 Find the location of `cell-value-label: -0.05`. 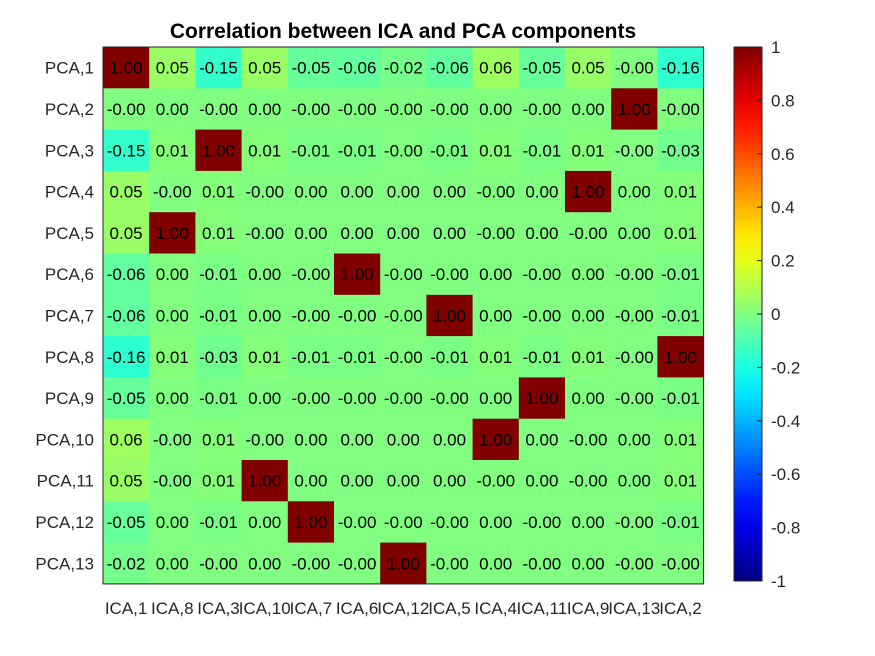

cell-value-label: -0.05 is located at coordinates (126, 522).